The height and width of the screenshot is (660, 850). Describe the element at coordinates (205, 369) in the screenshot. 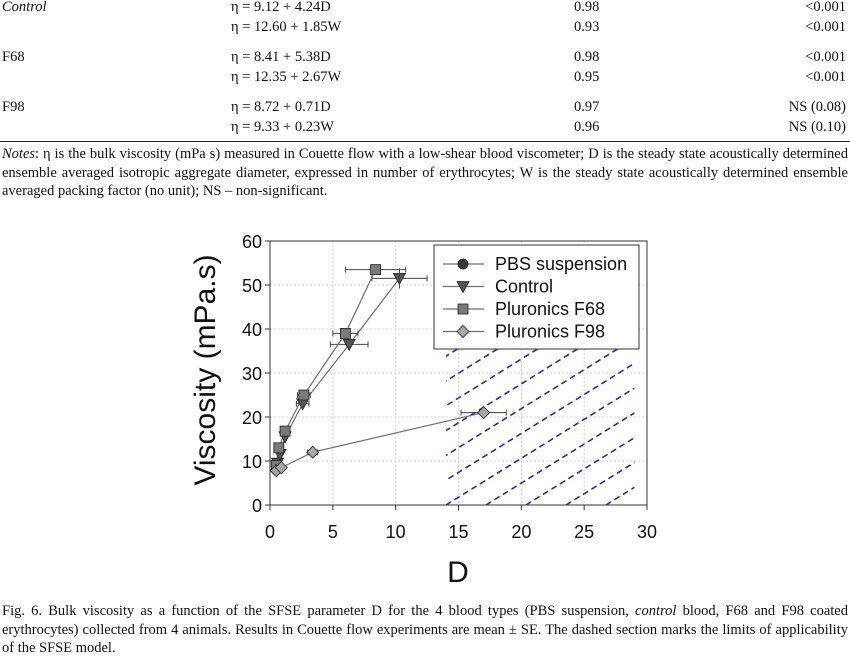

I see `y-axis-title: Viscosity (mPa.s)` at that location.